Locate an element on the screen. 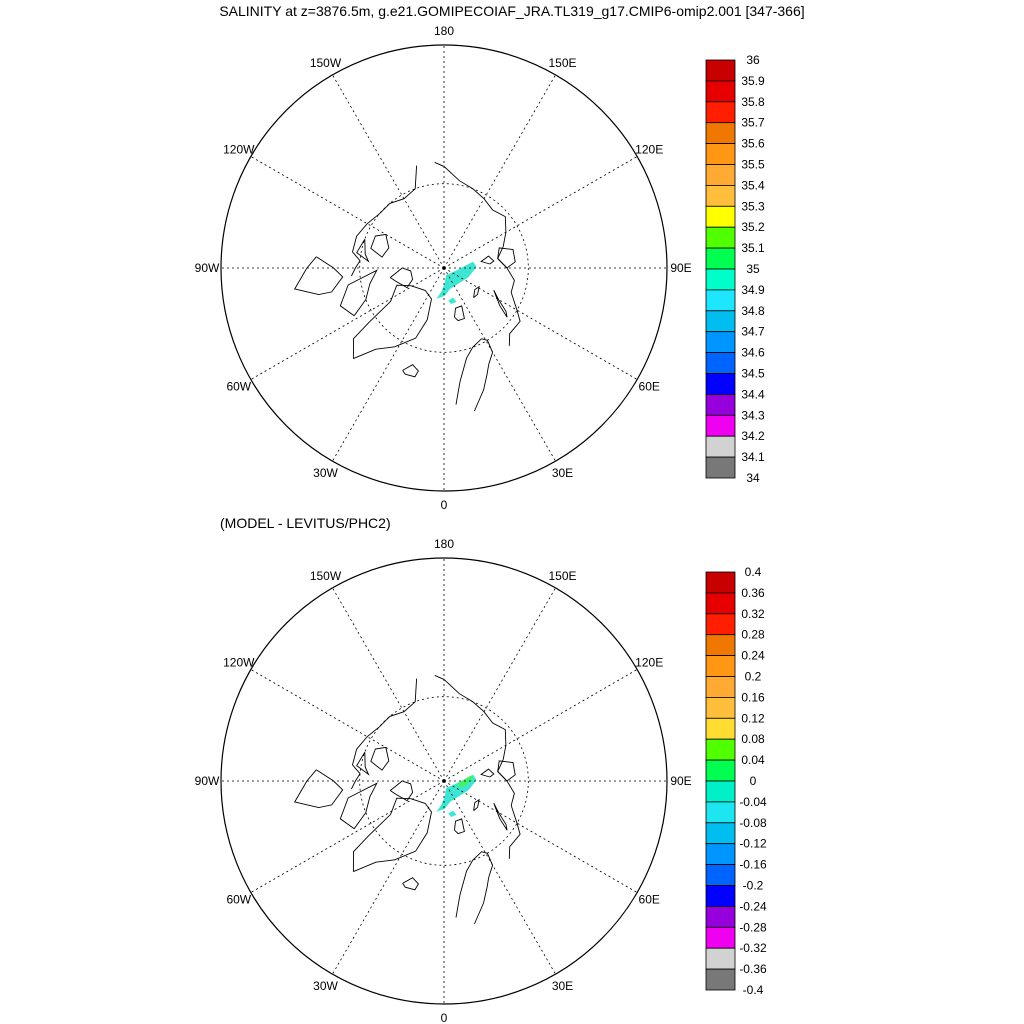 Image resolution: width=1024 pixels, height=1024 pixels. colorbar-tick-label: 34.7 is located at coordinates (753, 332).